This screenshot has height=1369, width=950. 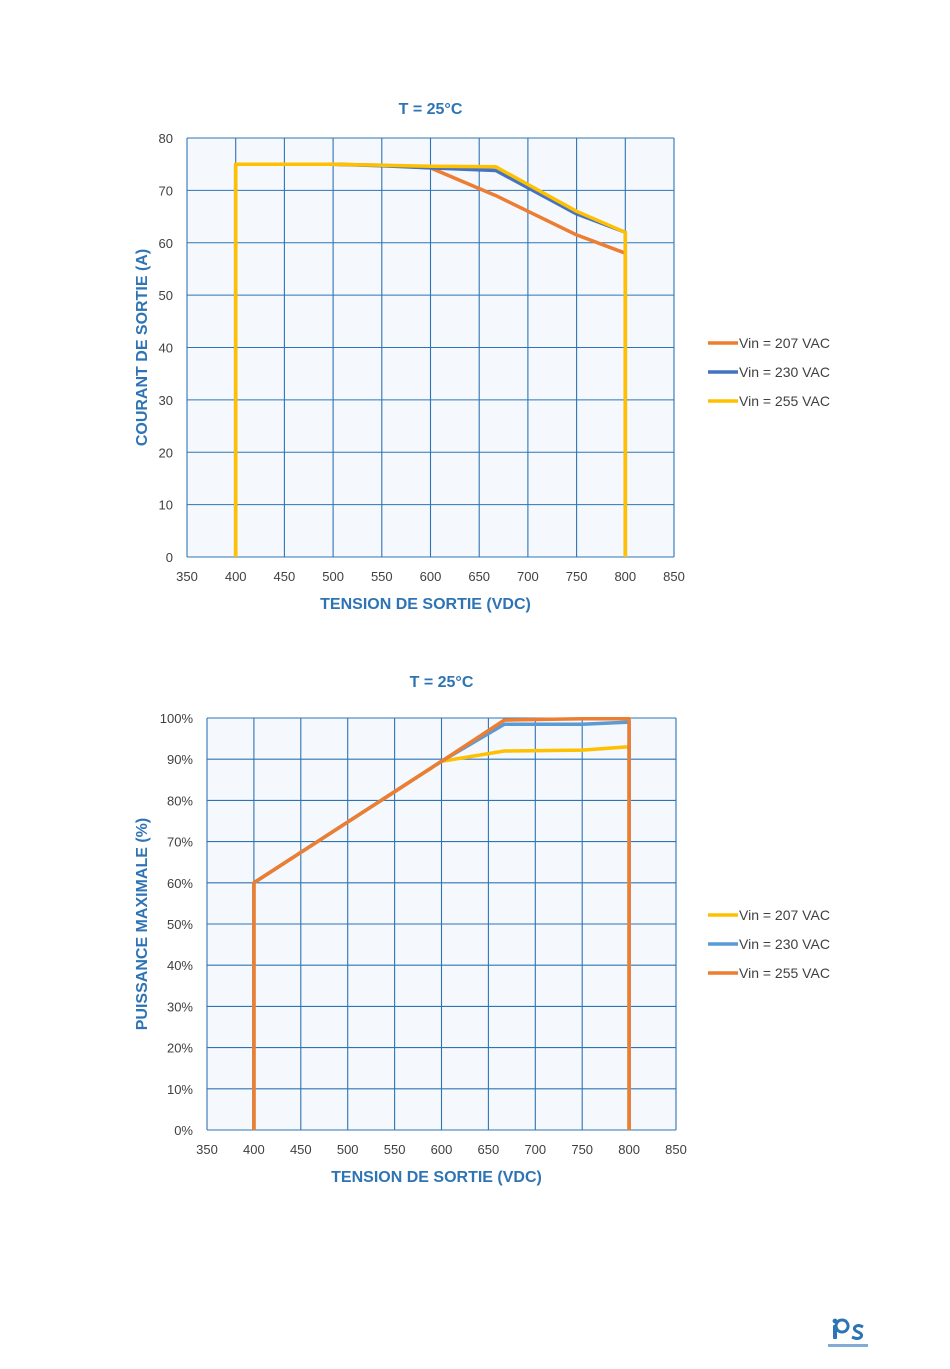 I want to click on chart2-x-axis-title: TENSION DE SORTIE (VDC), so click(x=436, y=1177).